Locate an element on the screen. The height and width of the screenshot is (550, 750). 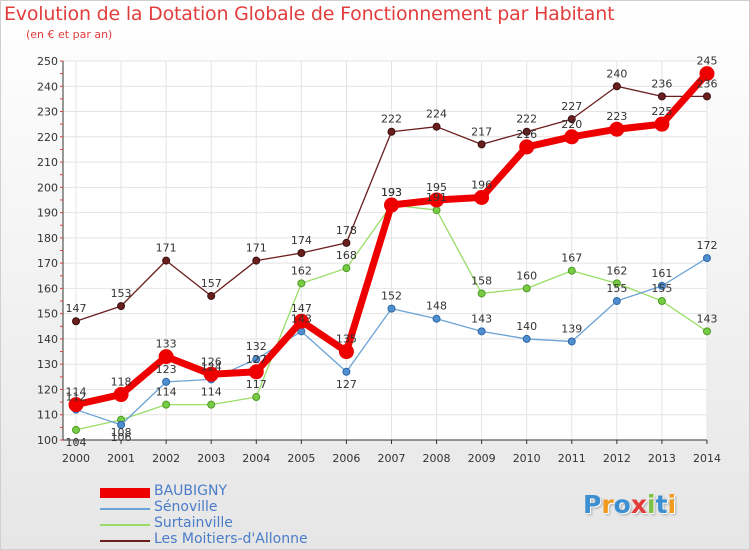
data-label: 148 is located at coordinates (436, 306).